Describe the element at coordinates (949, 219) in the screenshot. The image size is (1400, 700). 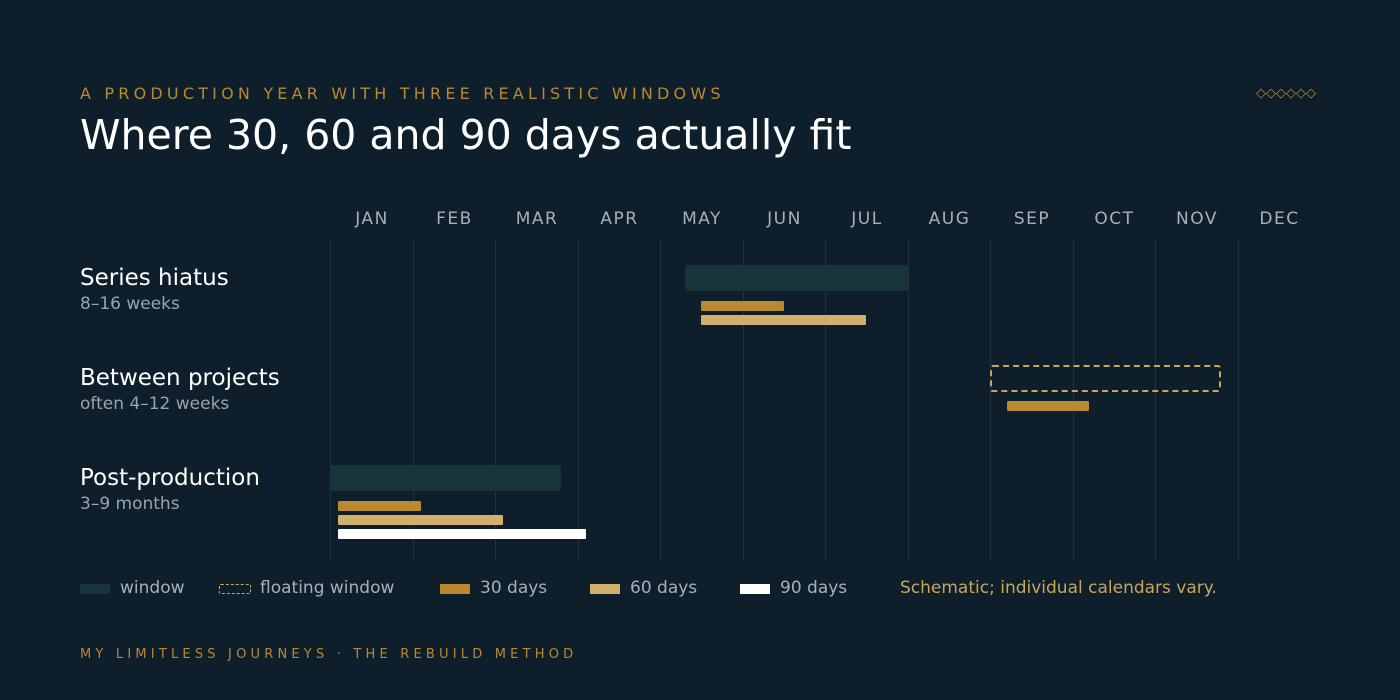
I see `month-label-aug: AUG` at that location.